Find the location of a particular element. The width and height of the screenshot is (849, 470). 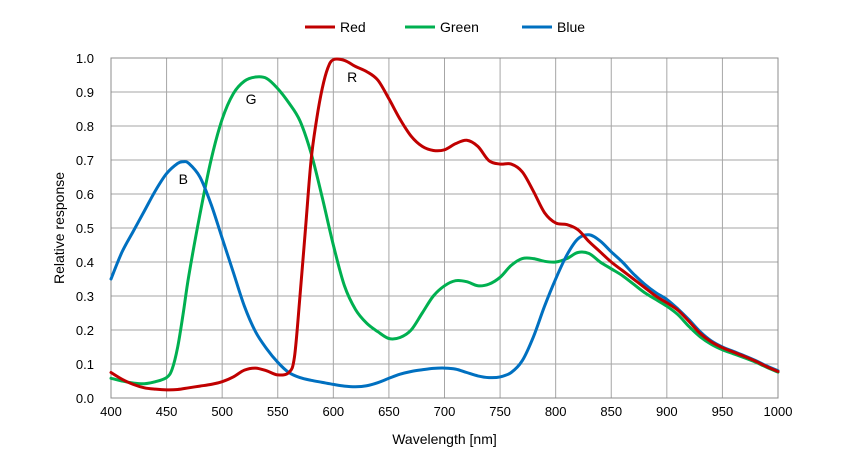

legend-label-red: Red is located at coordinates (353, 27).